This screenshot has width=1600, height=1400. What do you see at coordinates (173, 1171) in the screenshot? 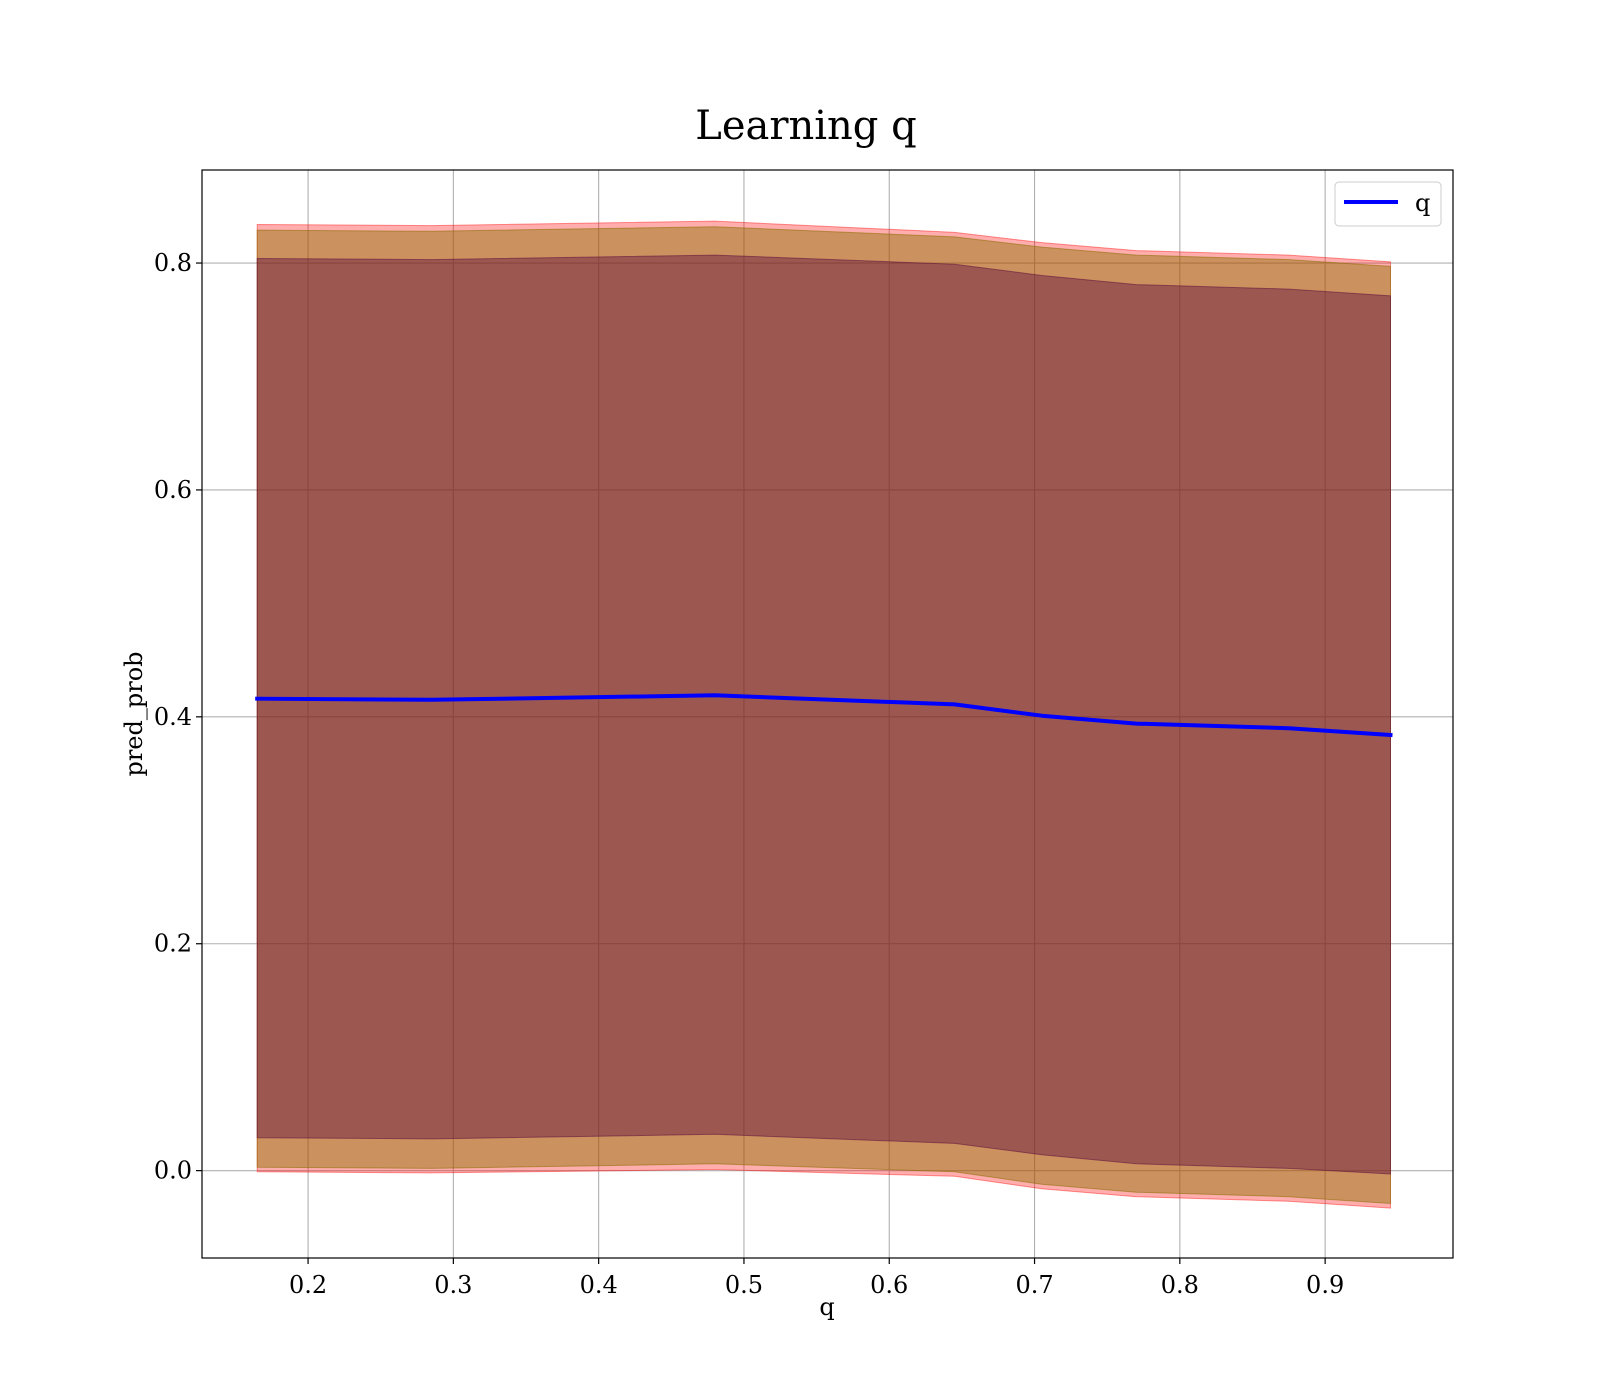
I see `y-tick-label: 0.0` at bounding box center [173, 1171].